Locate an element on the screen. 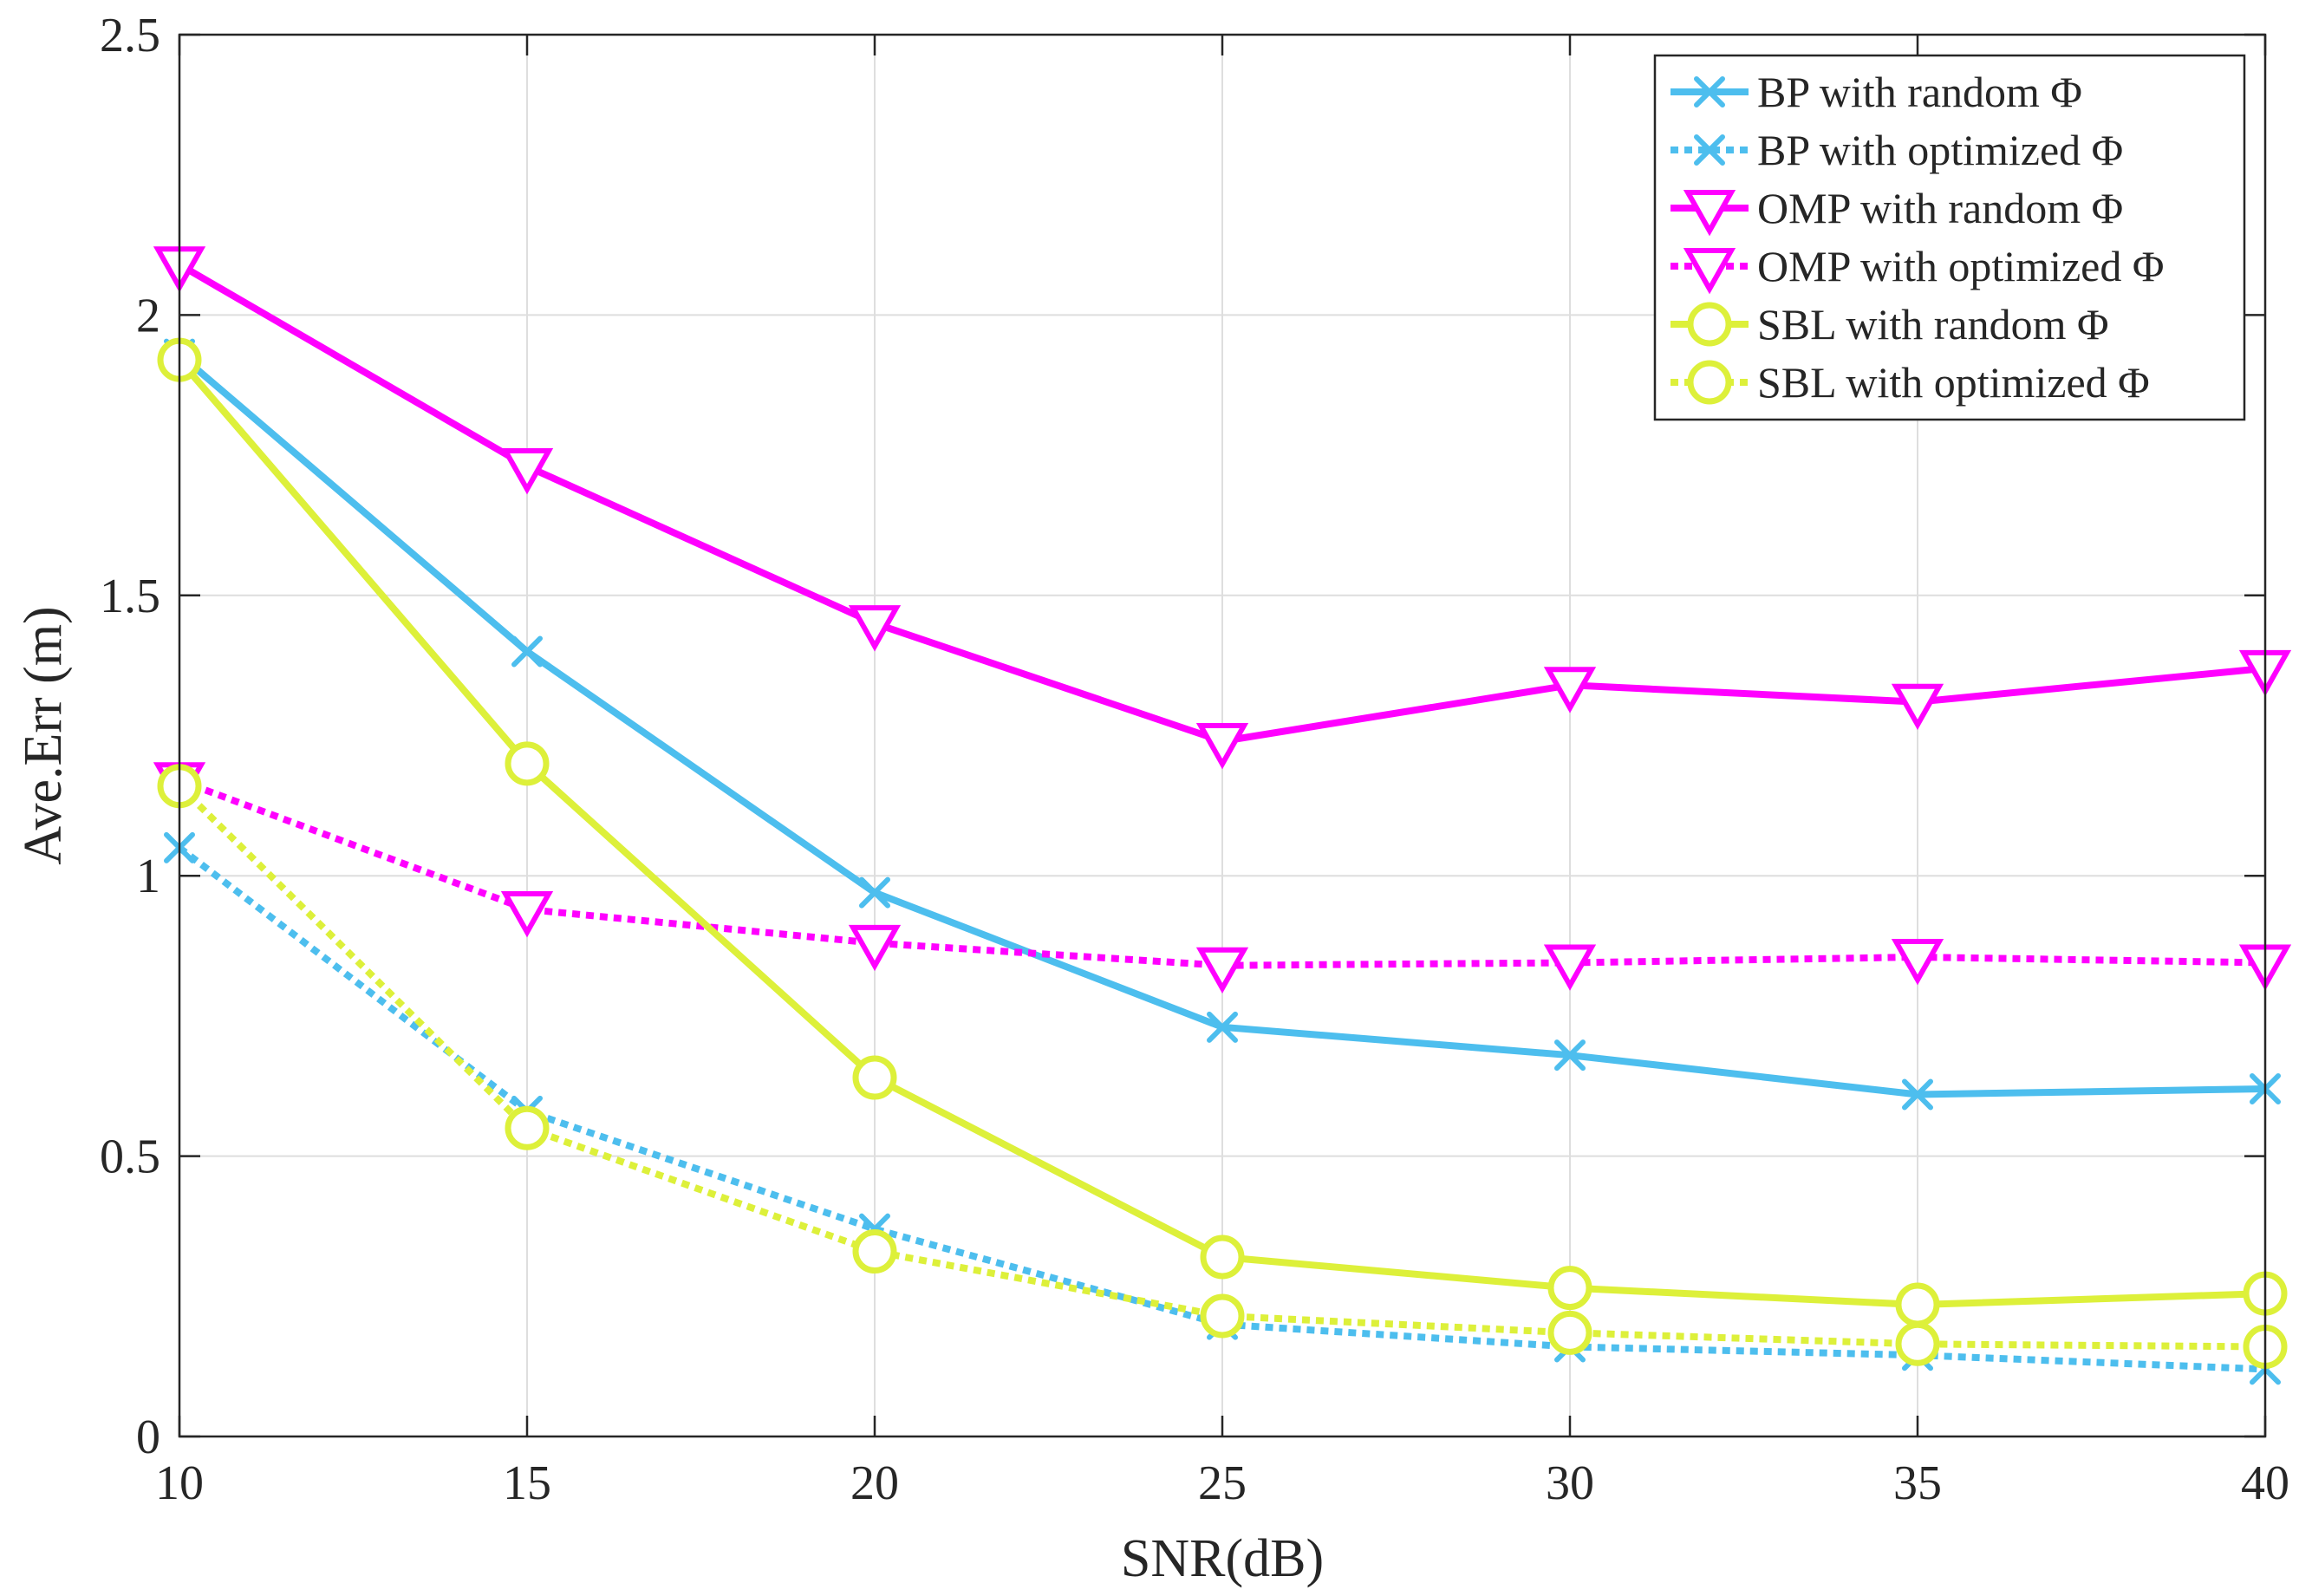 The image size is (2312, 1596). legend-entry: BP with random Φ is located at coordinates (1876, 92).